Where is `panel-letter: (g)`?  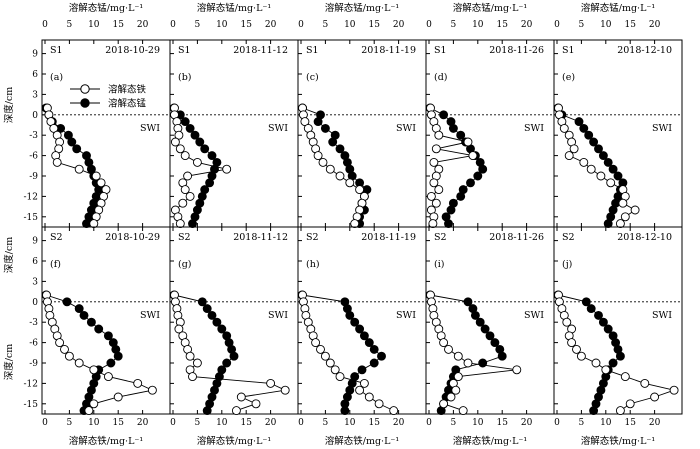 panel-letter: (g) is located at coordinates (185, 264).